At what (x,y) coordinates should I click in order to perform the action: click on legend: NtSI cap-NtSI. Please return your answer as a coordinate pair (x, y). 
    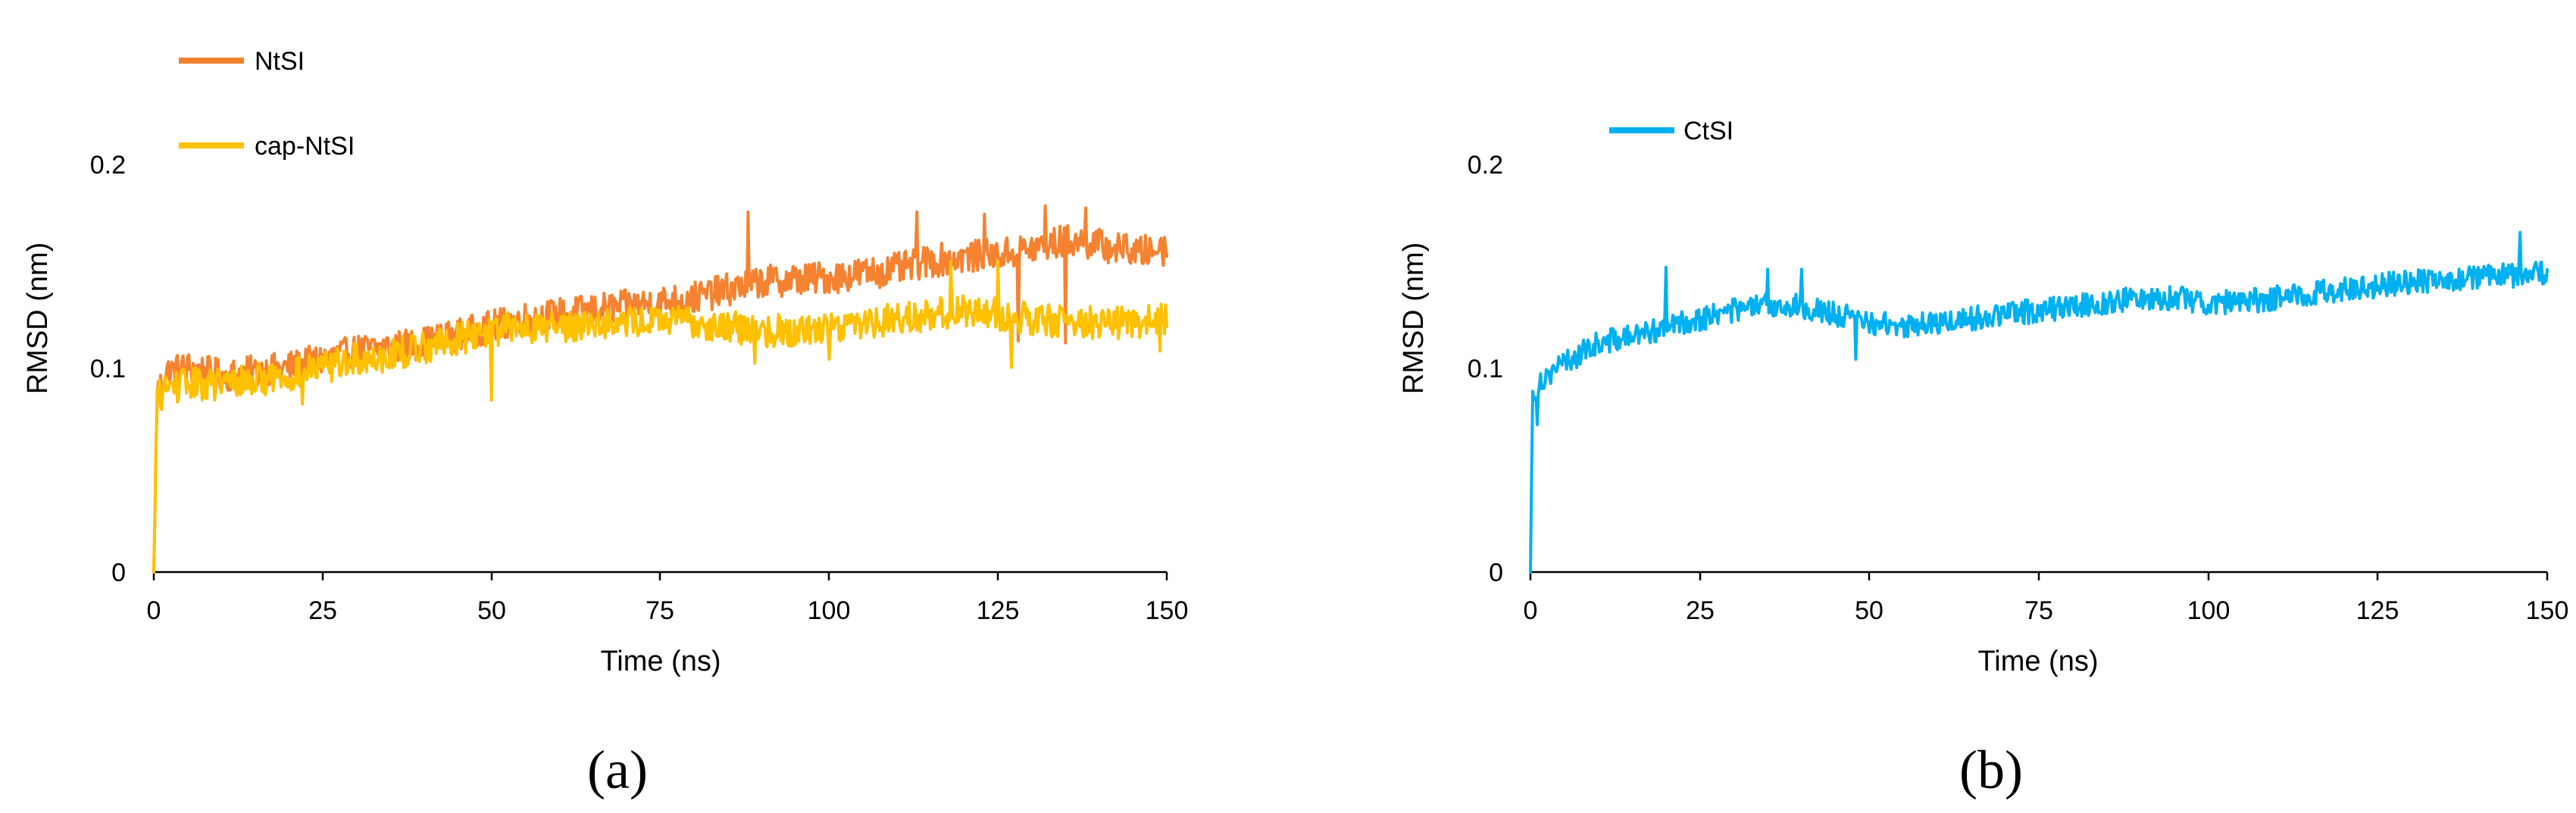
    Looking at the image, I should click on (267, 104).